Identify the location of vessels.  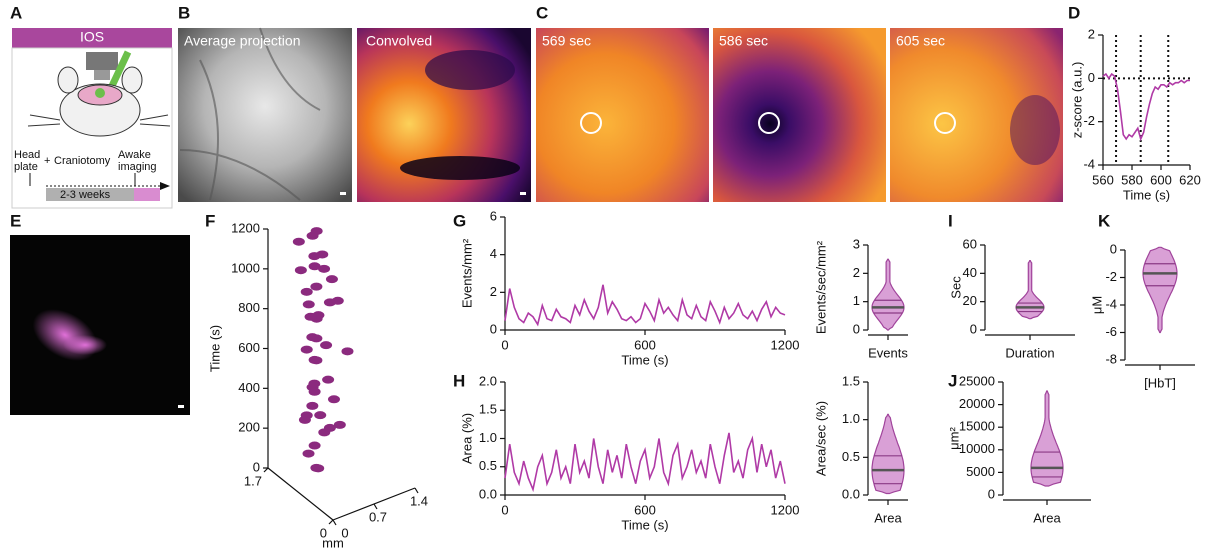
(250, 114).